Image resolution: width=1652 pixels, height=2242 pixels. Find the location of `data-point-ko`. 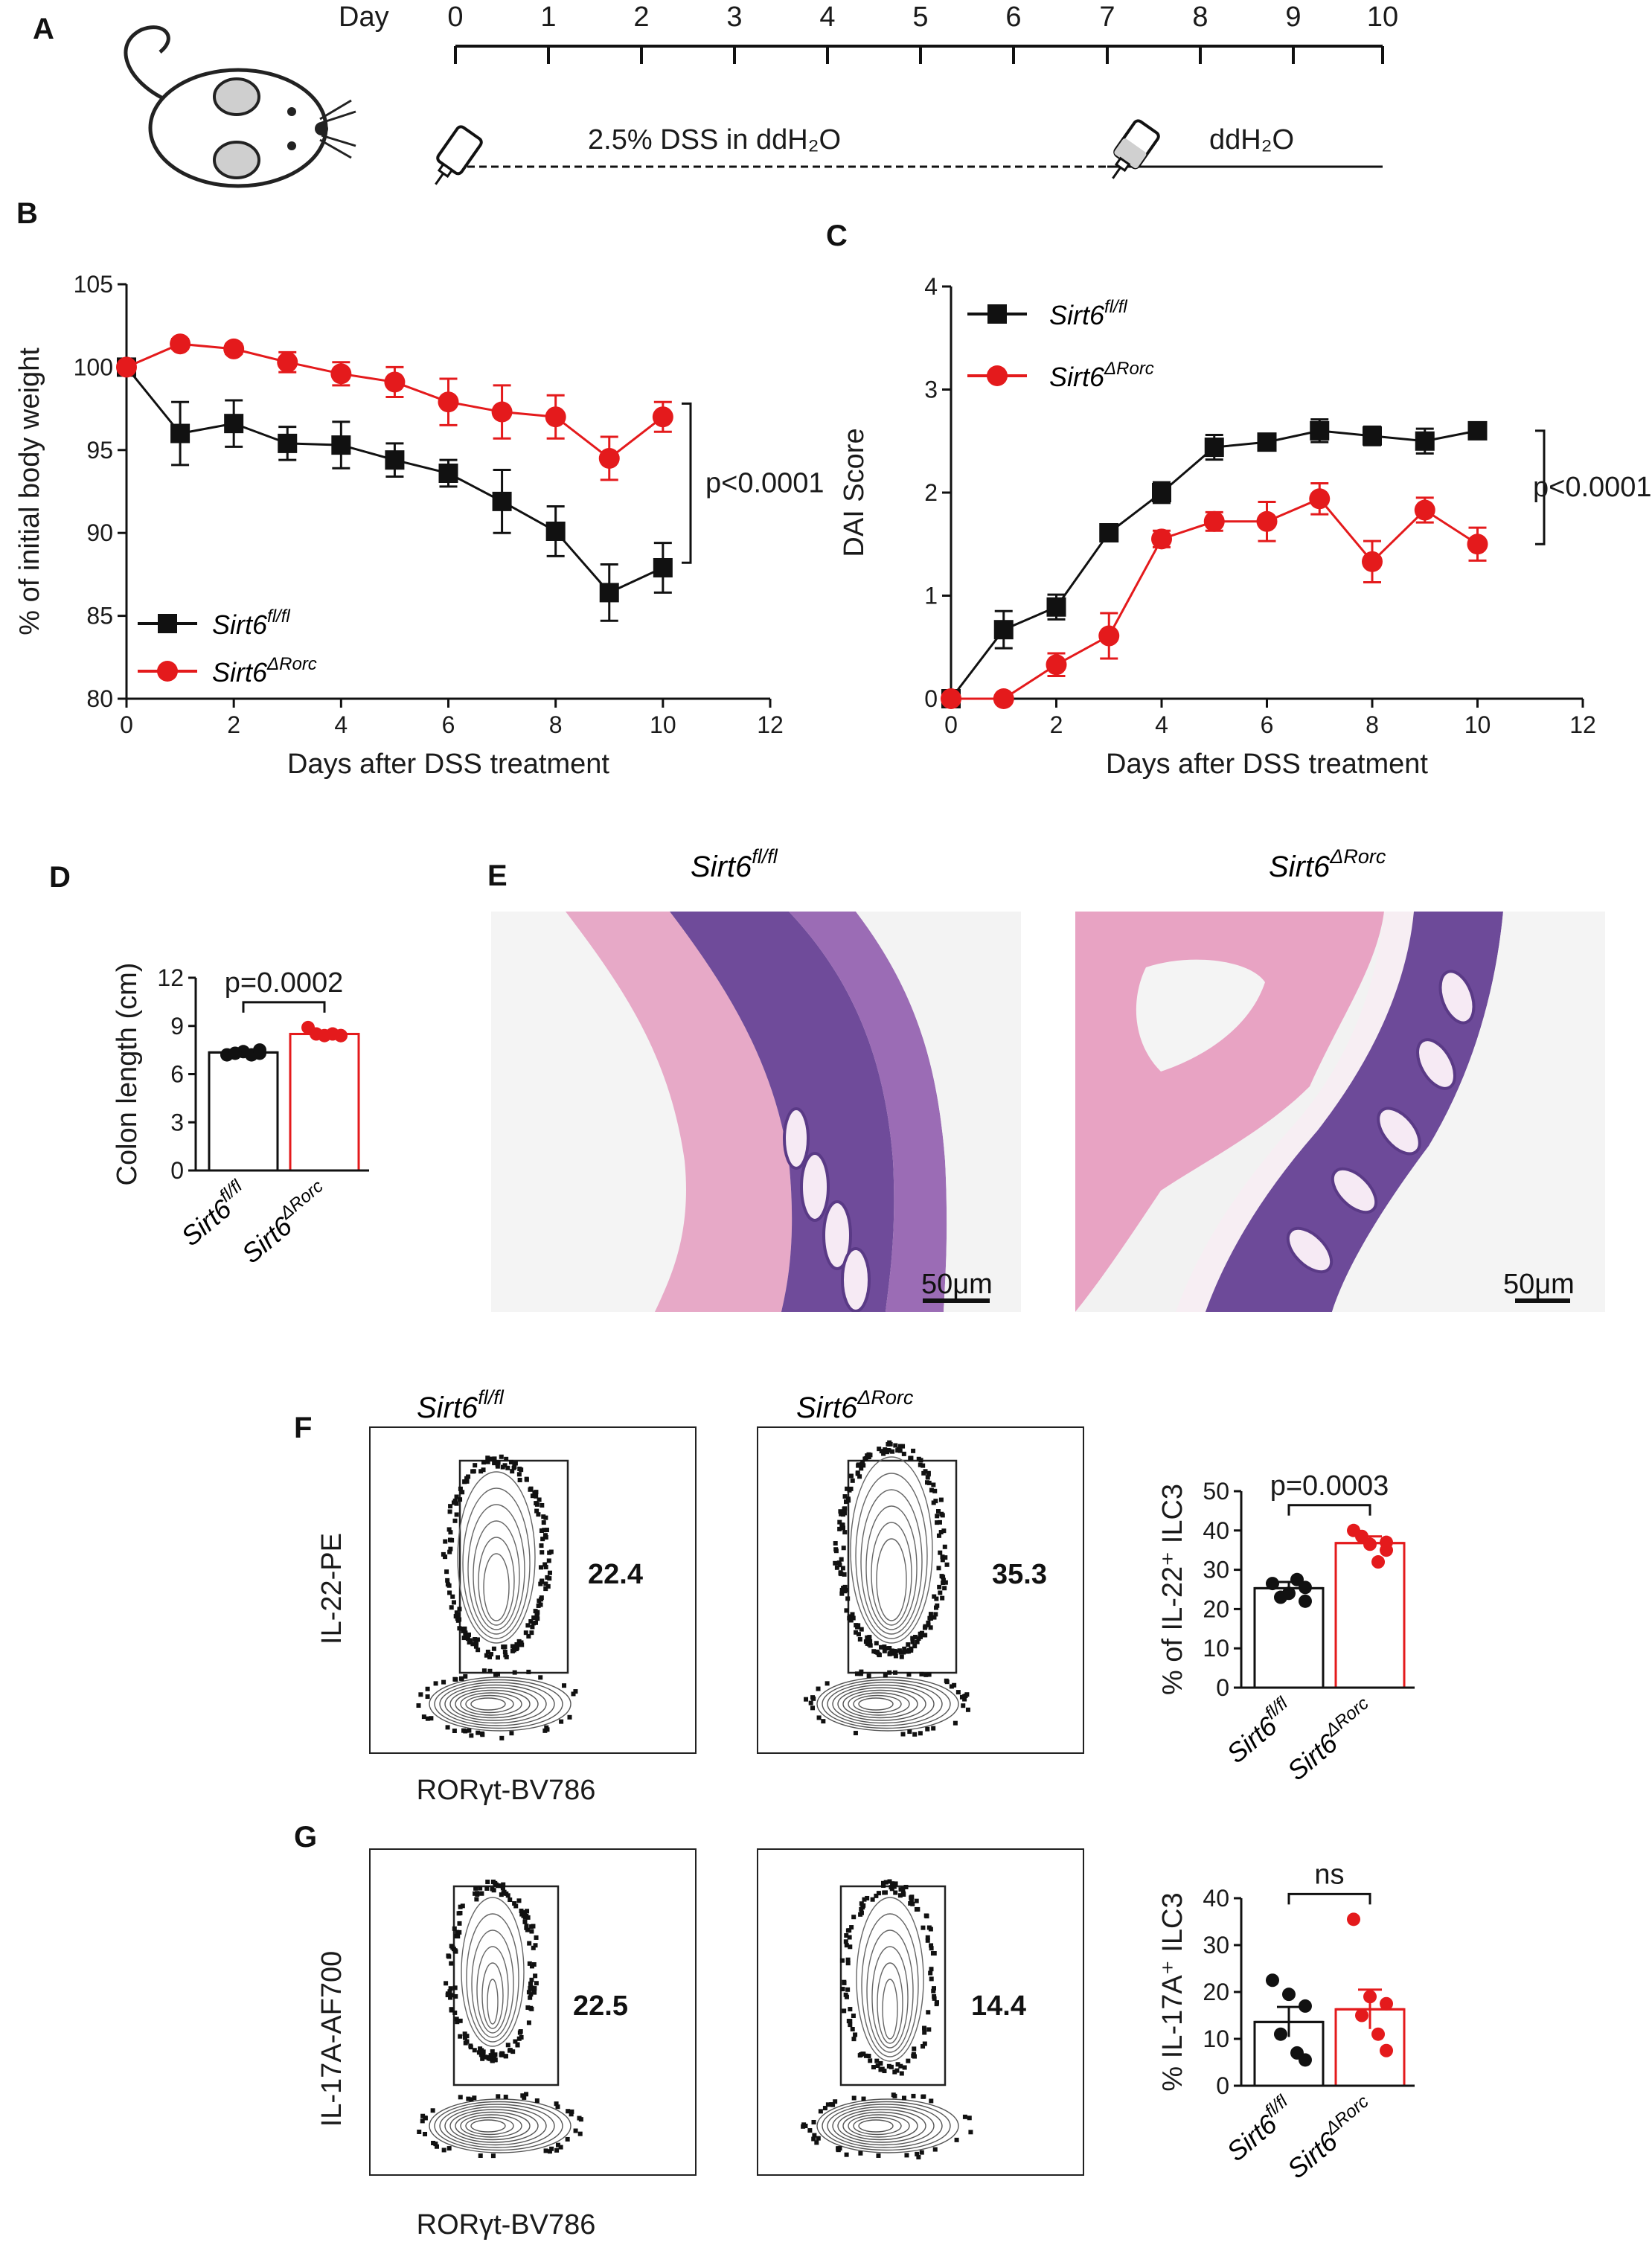

data-point-ko is located at coordinates (662, 417).